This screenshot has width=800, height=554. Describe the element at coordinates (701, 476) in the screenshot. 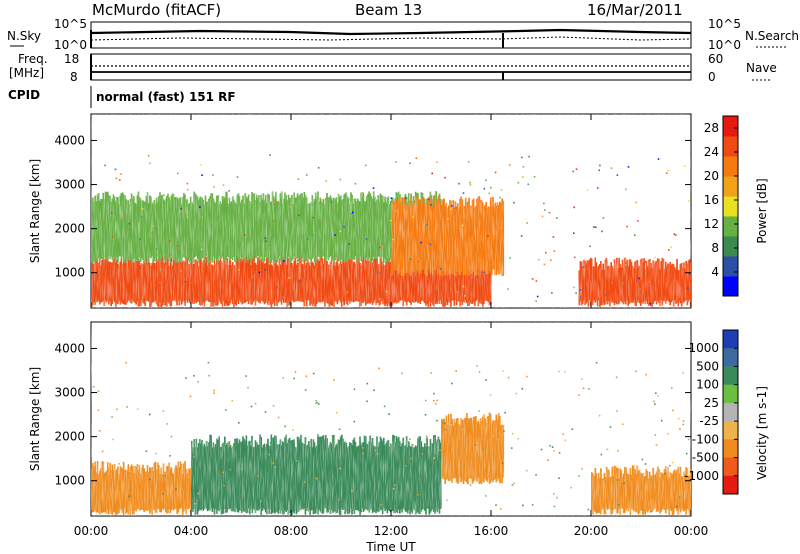

I see `velocity-colorbar-tick: -1000` at that location.